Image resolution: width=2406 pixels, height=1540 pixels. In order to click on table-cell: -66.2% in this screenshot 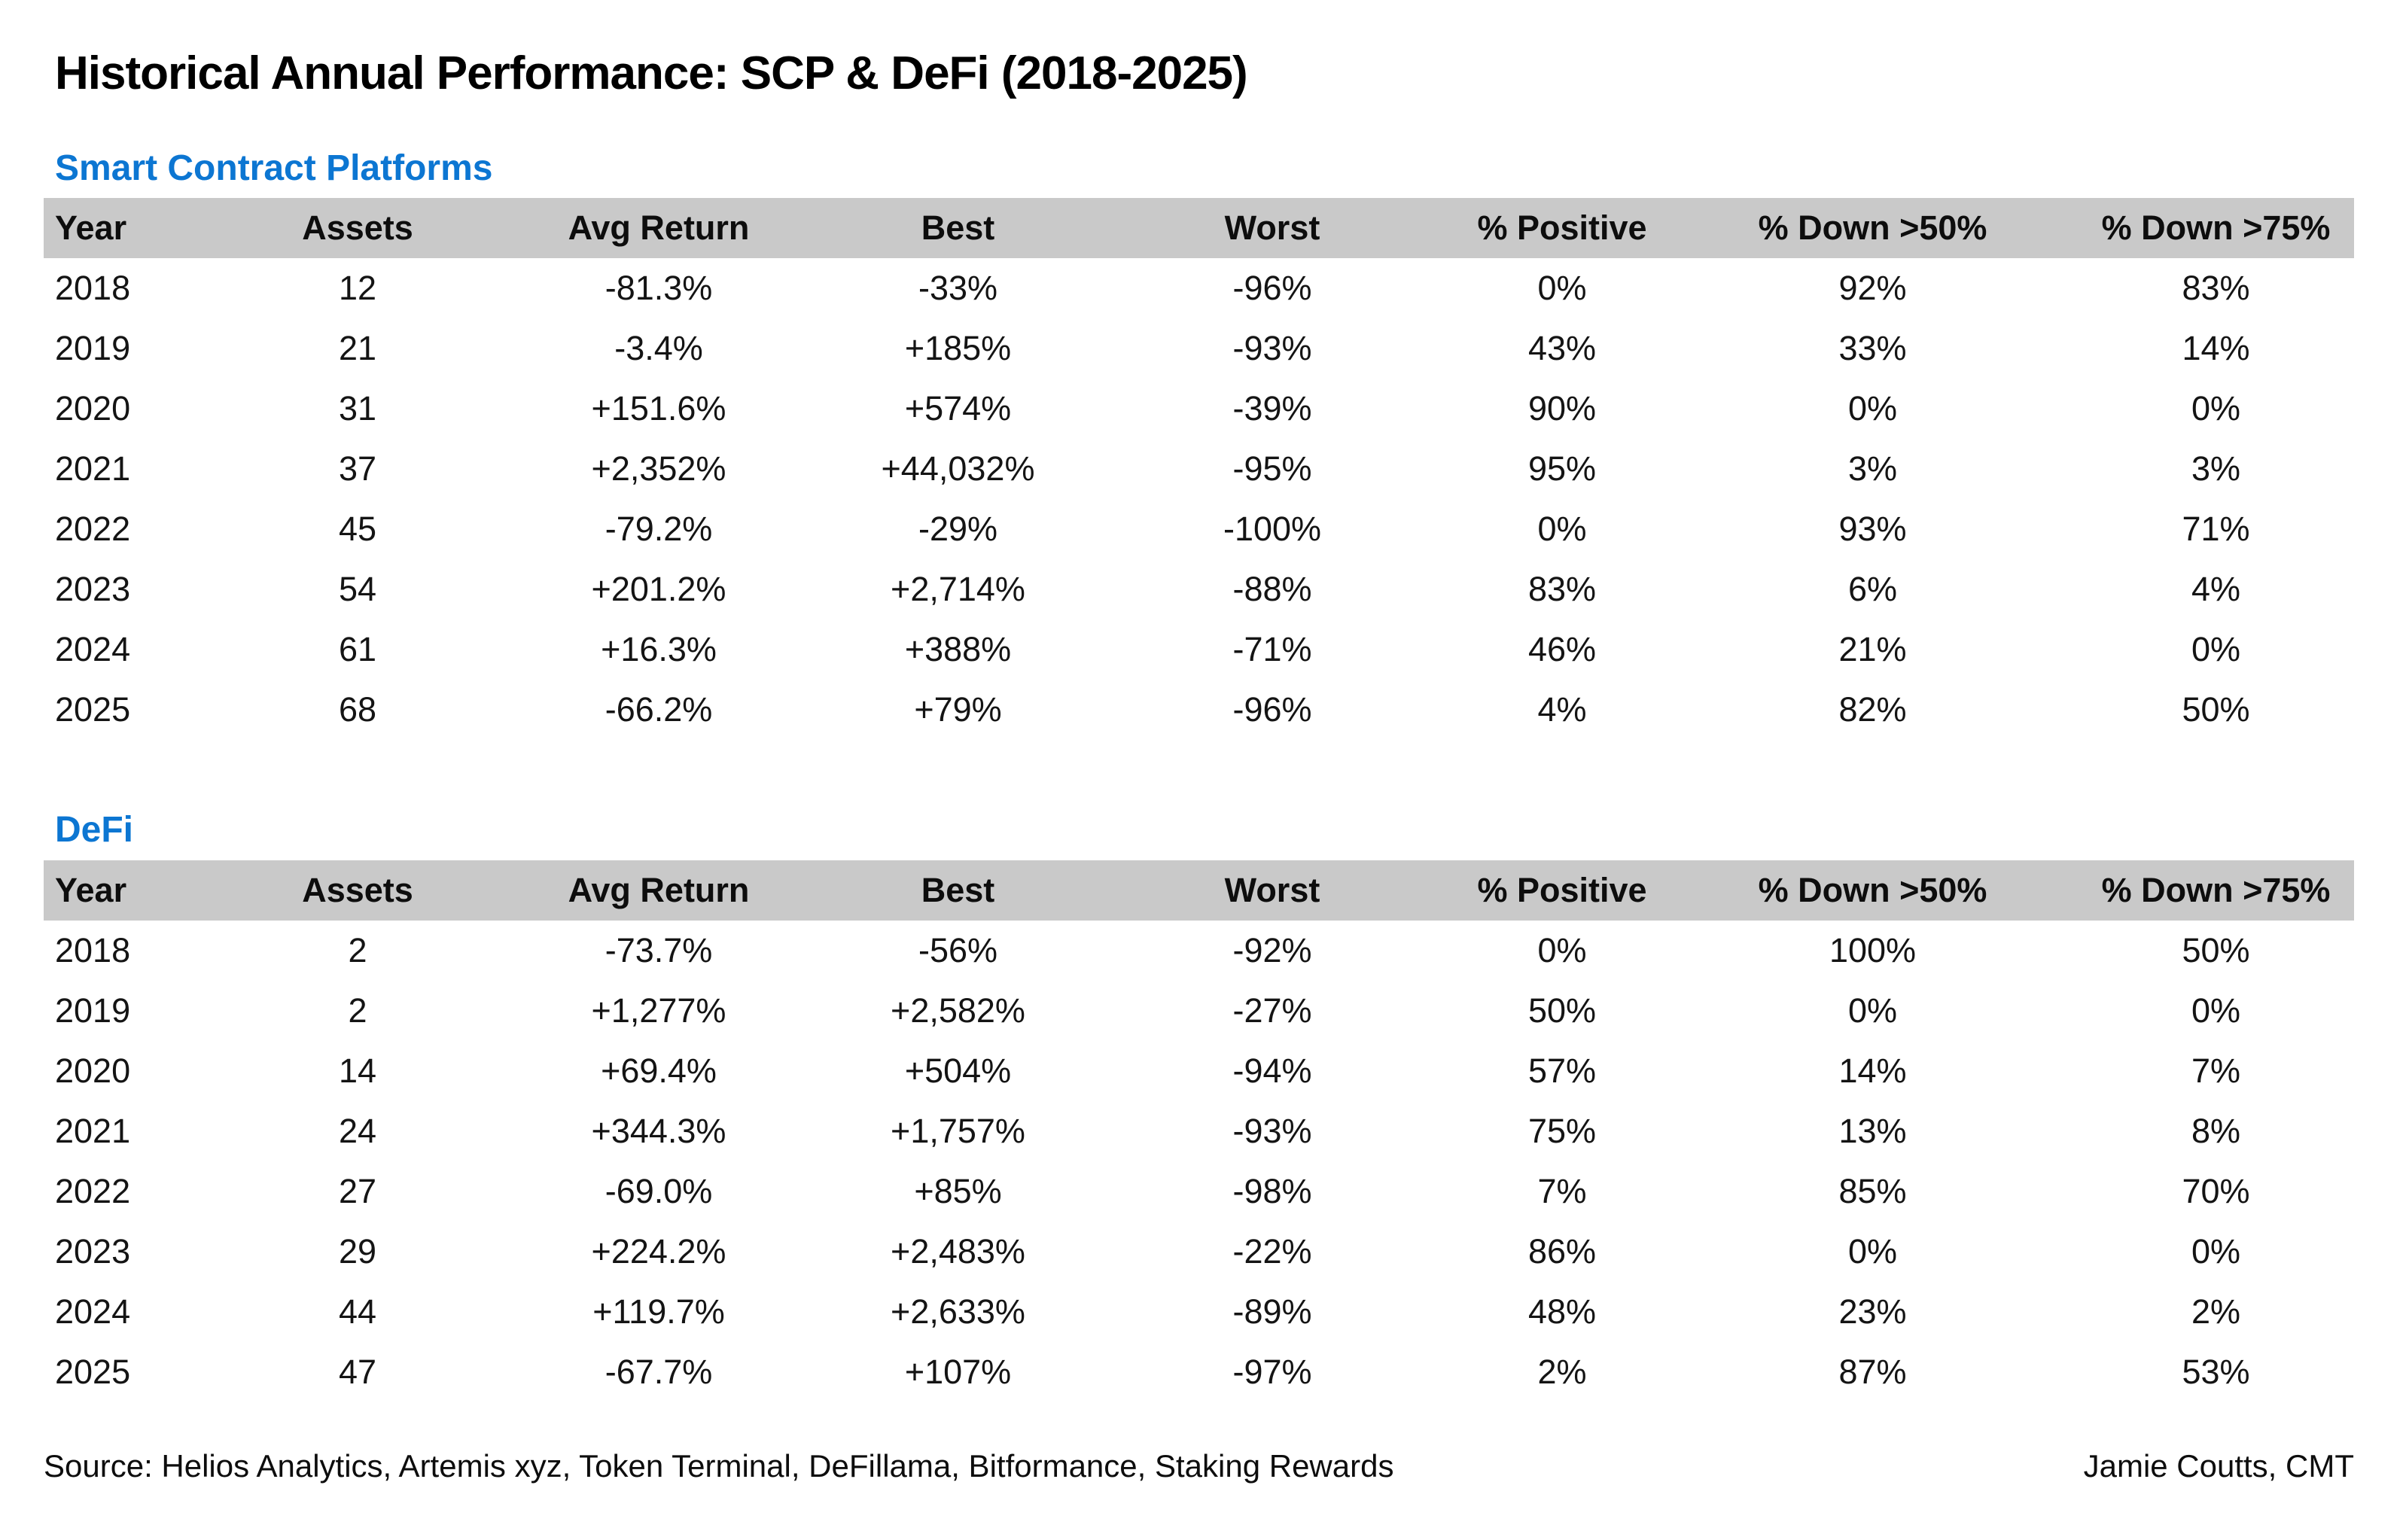, I will do `click(659, 709)`.